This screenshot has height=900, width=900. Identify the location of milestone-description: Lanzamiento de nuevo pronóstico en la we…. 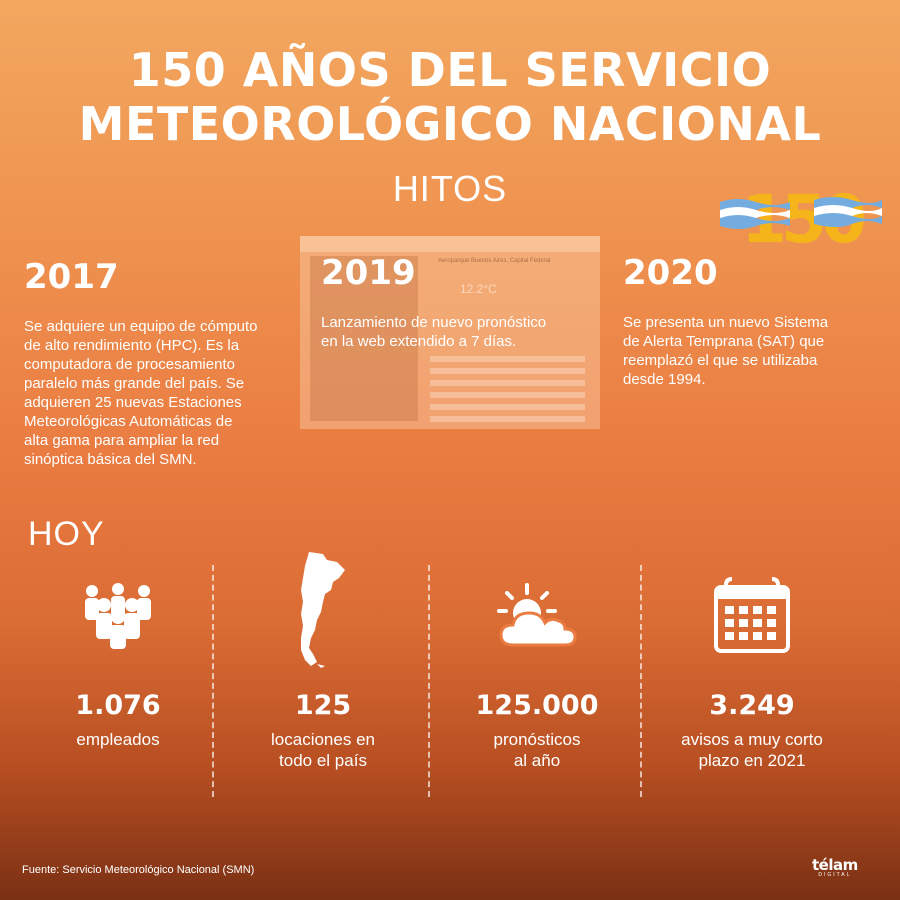
(434, 332).